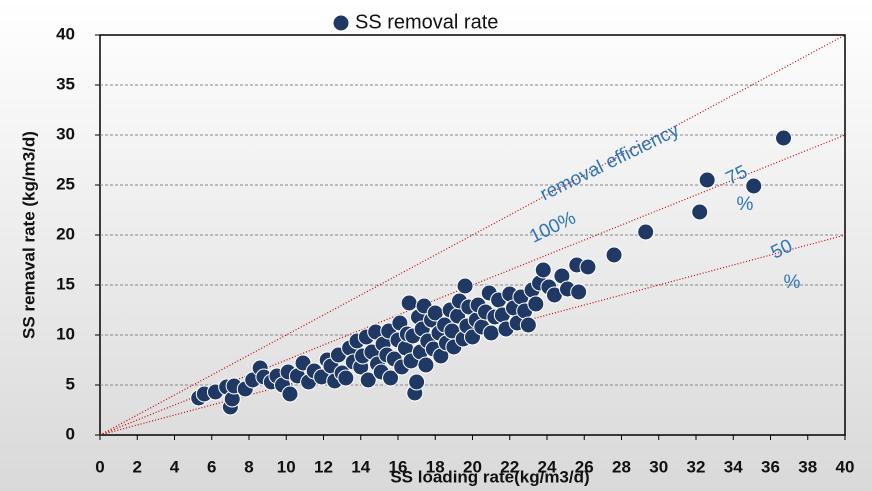  Describe the element at coordinates (65, 33) in the screenshot. I see `y-tick-label: 40` at that location.